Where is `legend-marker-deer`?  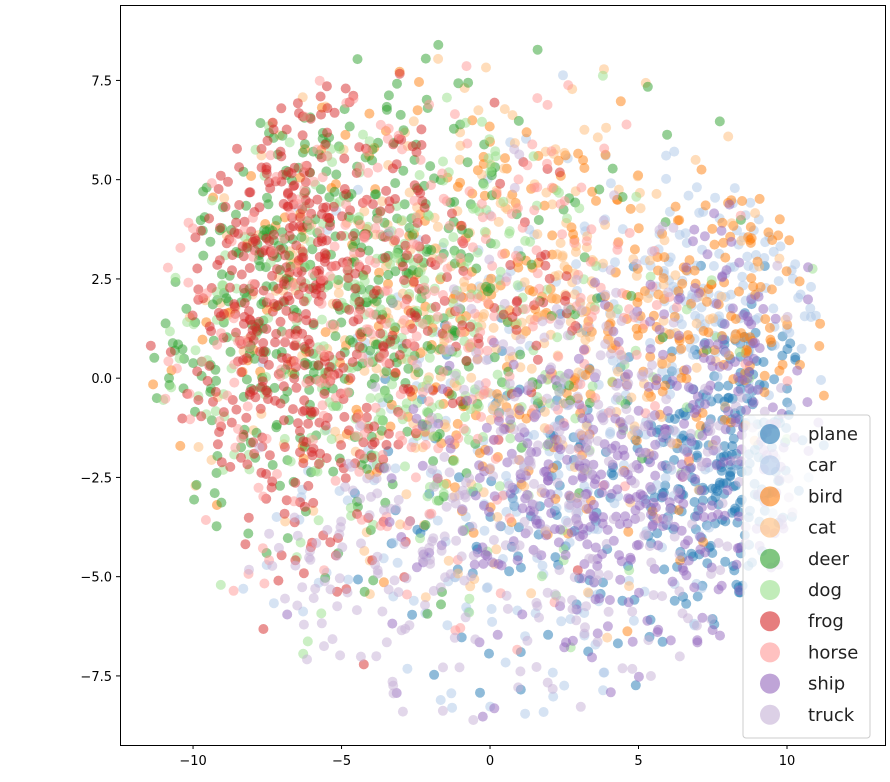
legend-marker-deer is located at coordinates (770, 558).